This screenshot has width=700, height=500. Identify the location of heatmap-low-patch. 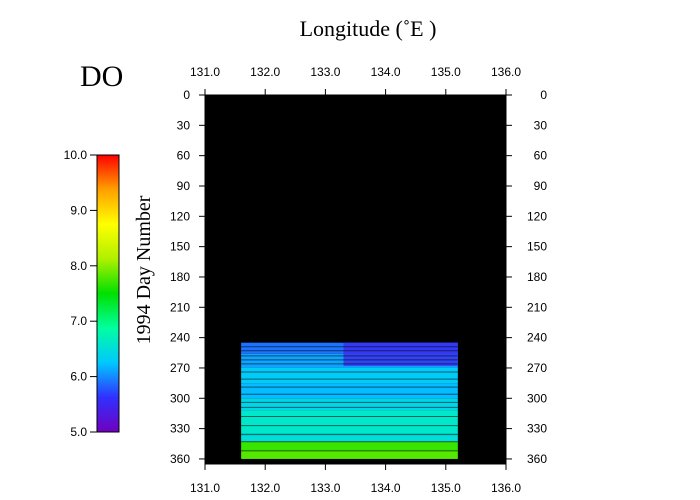
(400, 354).